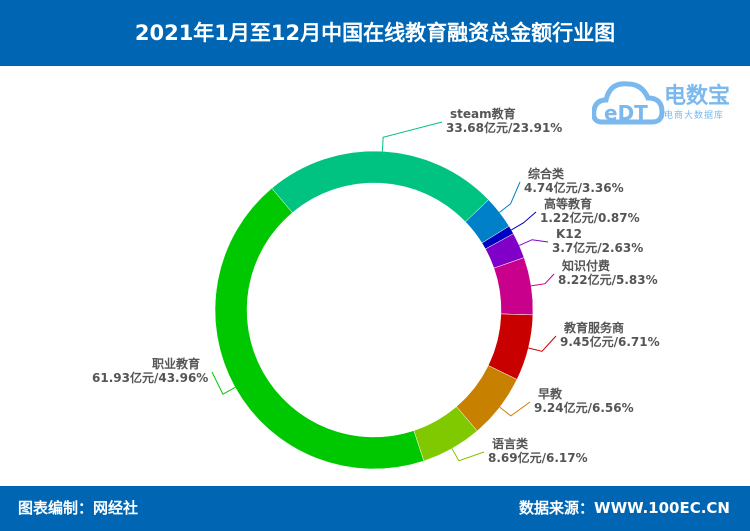  What do you see at coordinates (510, 443) in the screenshot?
I see `category-label: 语言类` at bounding box center [510, 443].